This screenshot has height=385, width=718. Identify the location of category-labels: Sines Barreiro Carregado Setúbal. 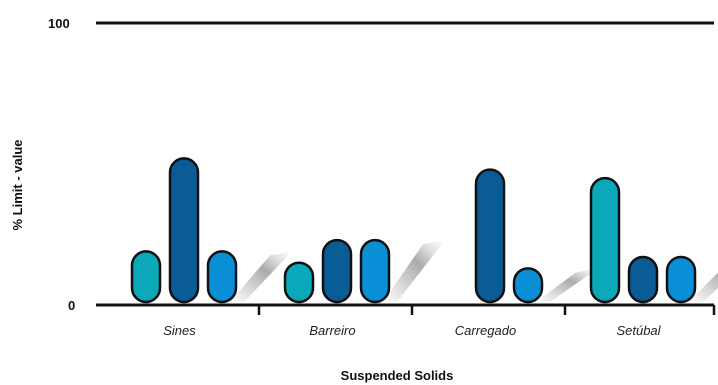
(412, 330).